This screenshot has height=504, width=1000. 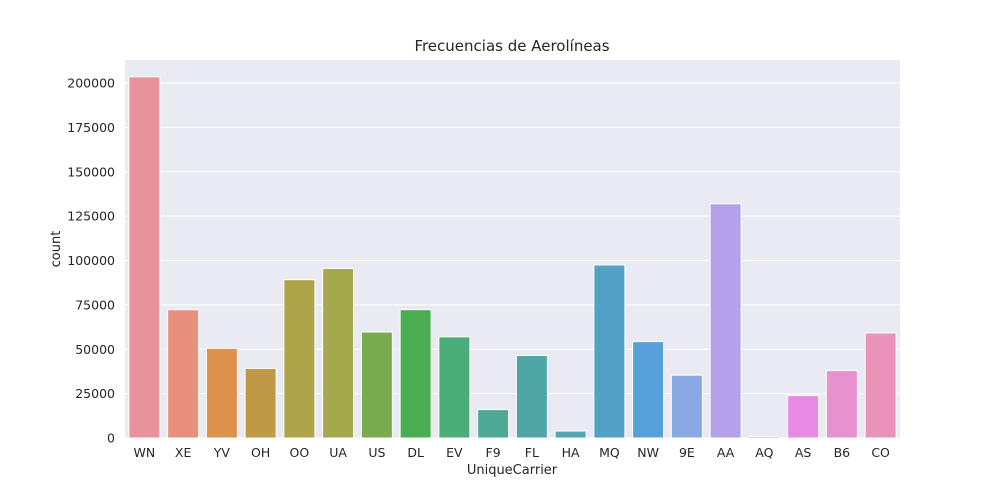 What do you see at coordinates (144, 257) in the screenshot?
I see `bar-wn` at bounding box center [144, 257].